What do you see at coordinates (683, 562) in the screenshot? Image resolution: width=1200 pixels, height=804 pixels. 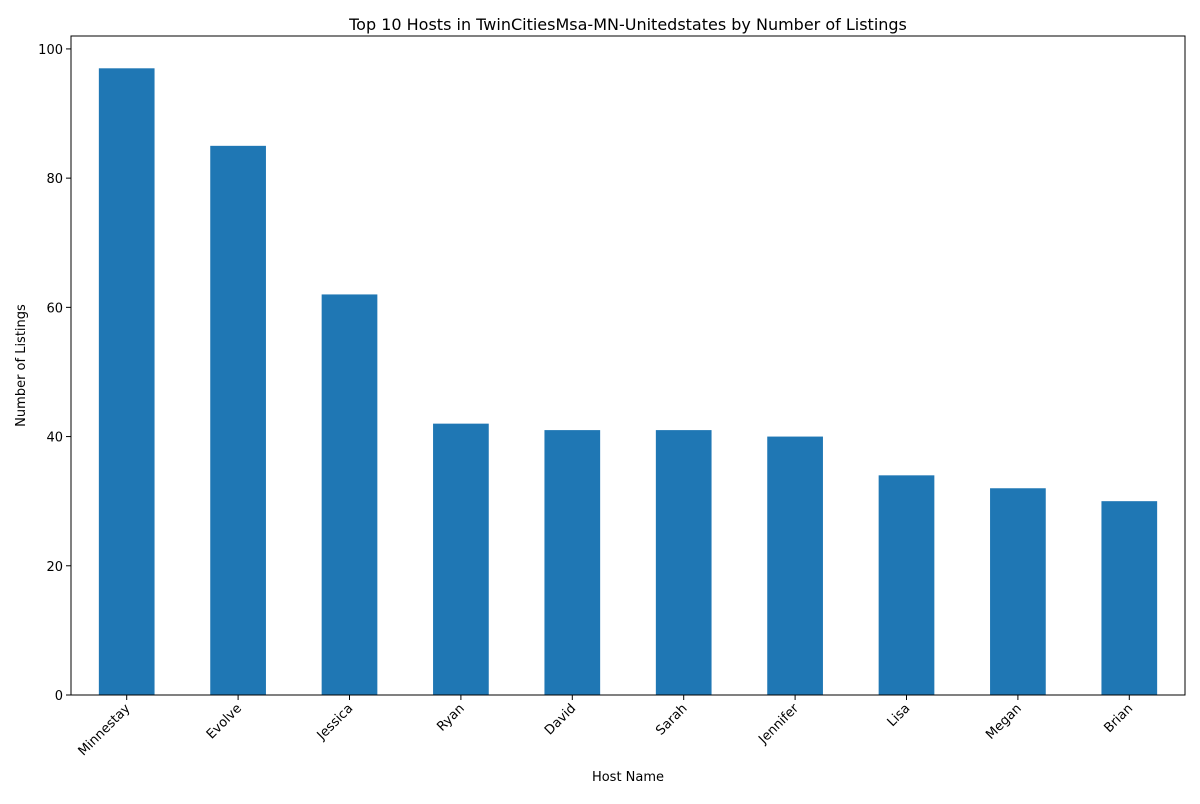 I see `bar-sarah` at bounding box center [683, 562].